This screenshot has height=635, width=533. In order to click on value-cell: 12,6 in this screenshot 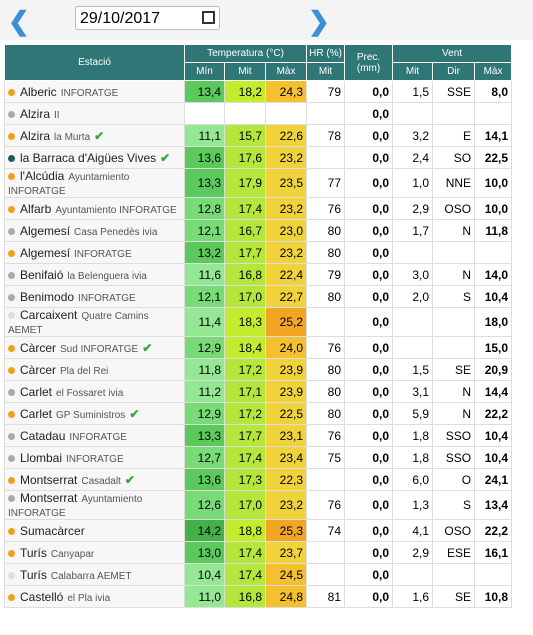, I will do `click(204, 505)`.